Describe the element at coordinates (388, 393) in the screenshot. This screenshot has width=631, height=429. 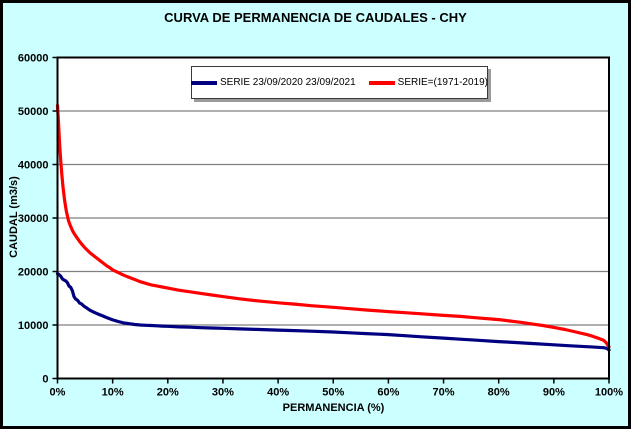
I see `x-tick-label: 60%` at that location.